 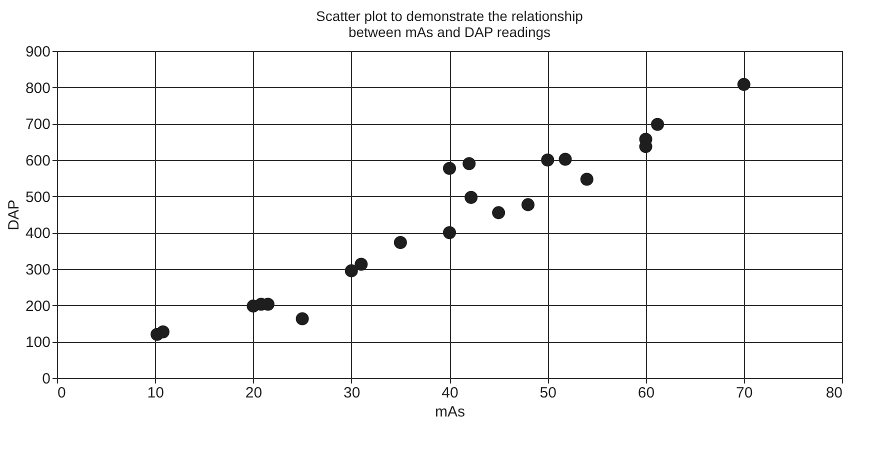 What do you see at coordinates (352, 393) in the screenshot?
I see `x-tick-label: 30` at bounding box center [352, 393].